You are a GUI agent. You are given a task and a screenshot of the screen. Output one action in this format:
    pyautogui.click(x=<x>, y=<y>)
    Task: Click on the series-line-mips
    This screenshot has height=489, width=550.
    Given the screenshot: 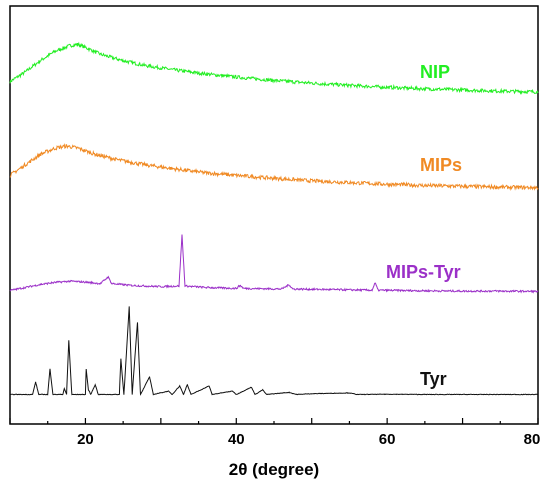 What is the action you would take?
    pyautogui.click(x=274, y=167)
    